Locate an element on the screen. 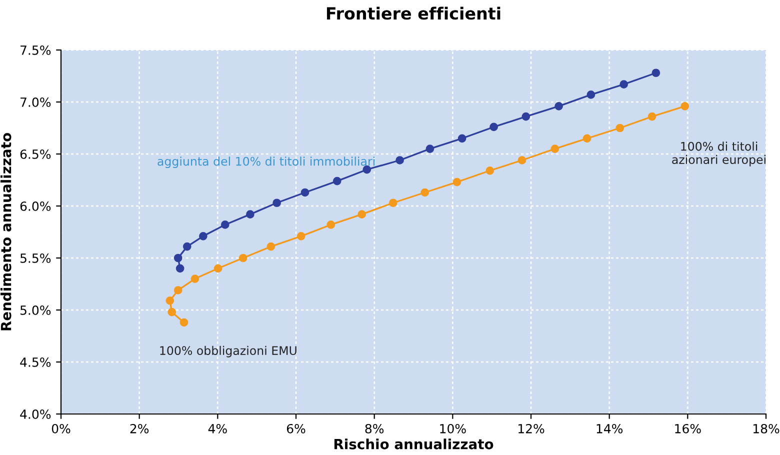  annotation: aggiunta del 10% di titoli immobiliari is located at coordinates (266, 162).